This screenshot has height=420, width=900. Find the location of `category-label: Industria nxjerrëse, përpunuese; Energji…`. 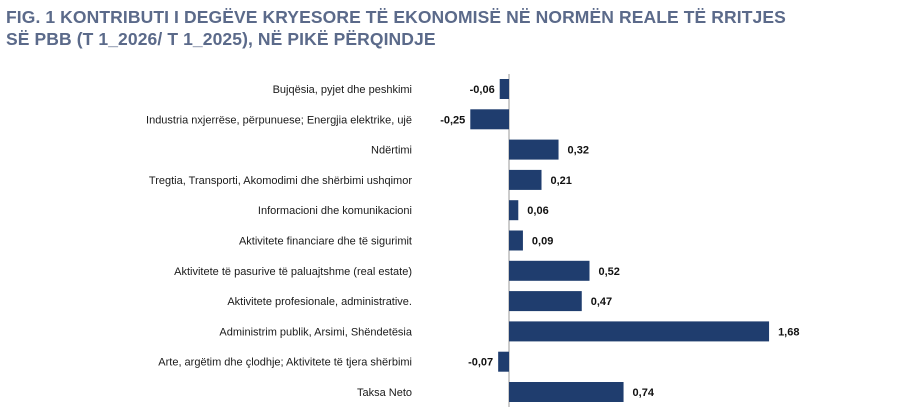

category-label: Industria nxjerrëse, përpunuese; Energji… is located at coordinates (279, 120).